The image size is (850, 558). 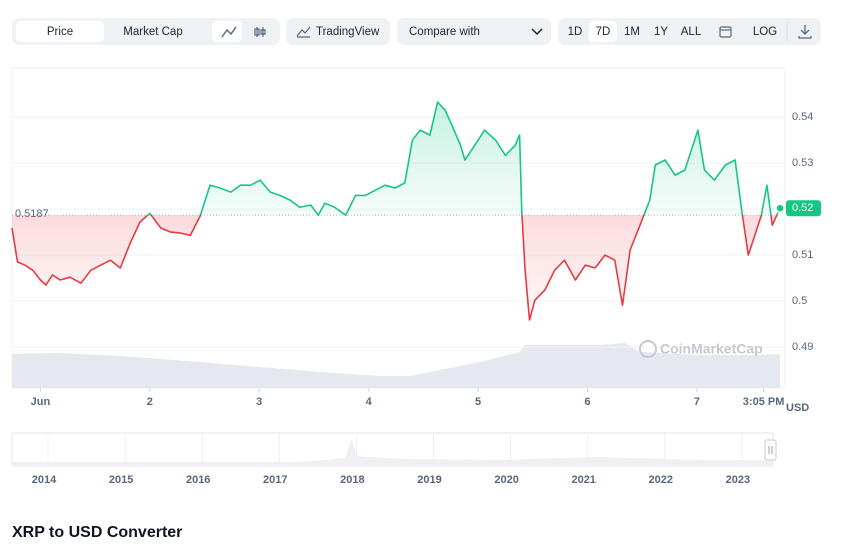 I want to click on navigator-year: 2018, so click(x=352, y=480).